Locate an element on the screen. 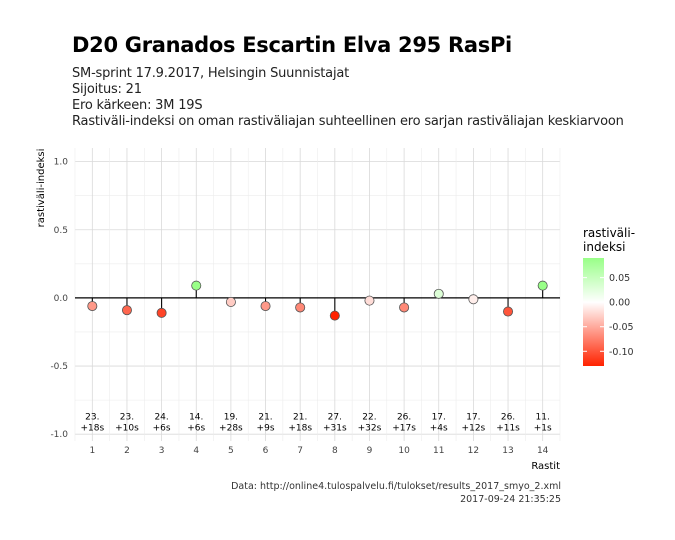  y-tick-label: 0.0 is located at coordinates (61, 299).